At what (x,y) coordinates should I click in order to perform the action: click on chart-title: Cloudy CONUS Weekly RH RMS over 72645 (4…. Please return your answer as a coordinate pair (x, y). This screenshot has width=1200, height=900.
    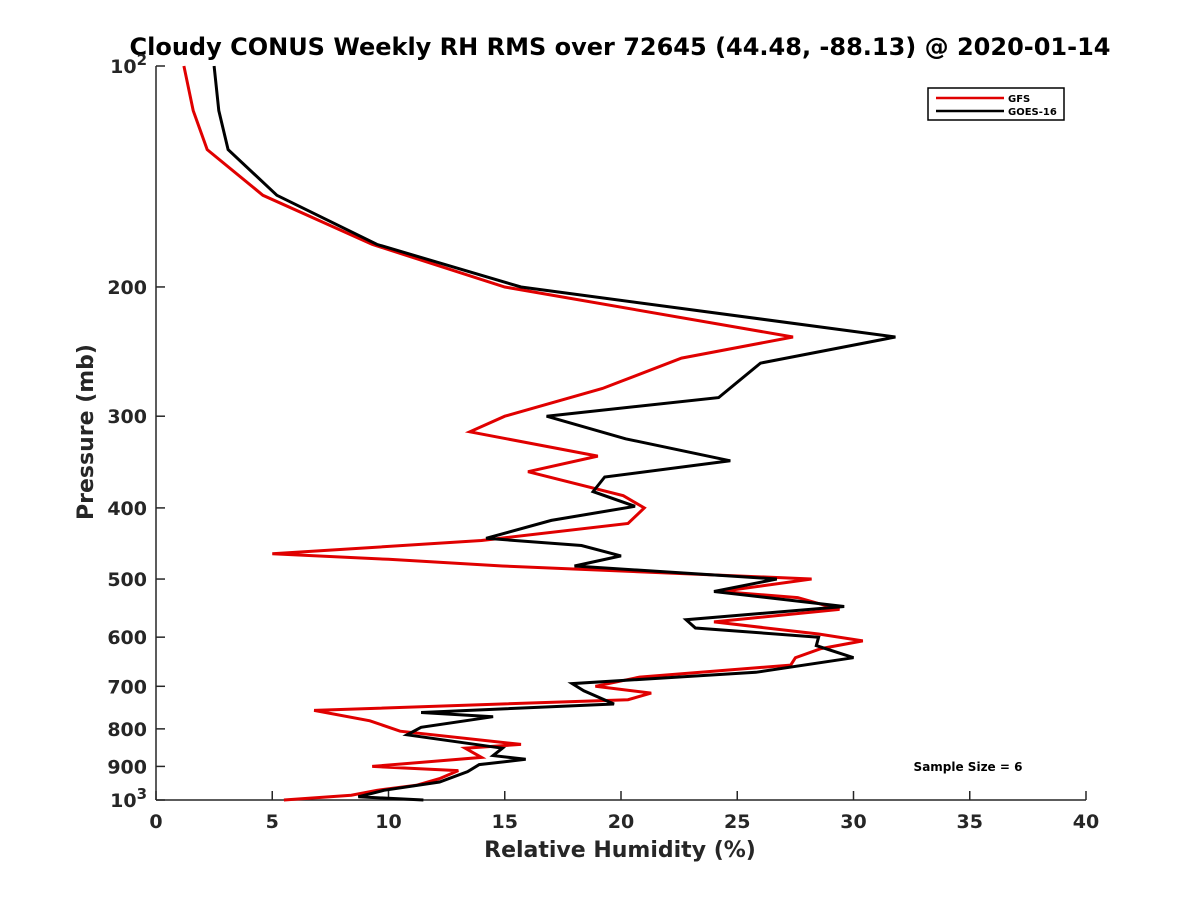
    Looking at the image, I should click on (620, 47).